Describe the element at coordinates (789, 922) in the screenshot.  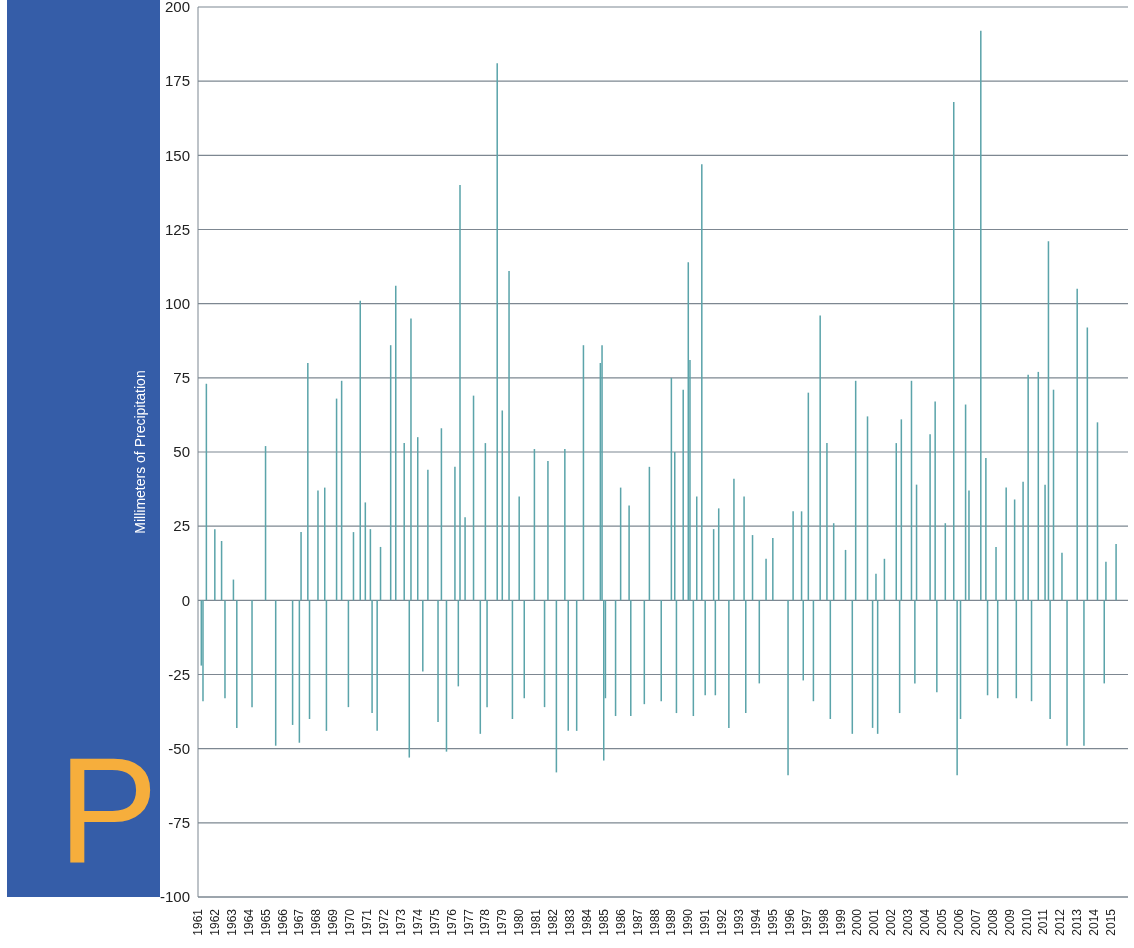
I see `x-tick-label: 1996` at that location.